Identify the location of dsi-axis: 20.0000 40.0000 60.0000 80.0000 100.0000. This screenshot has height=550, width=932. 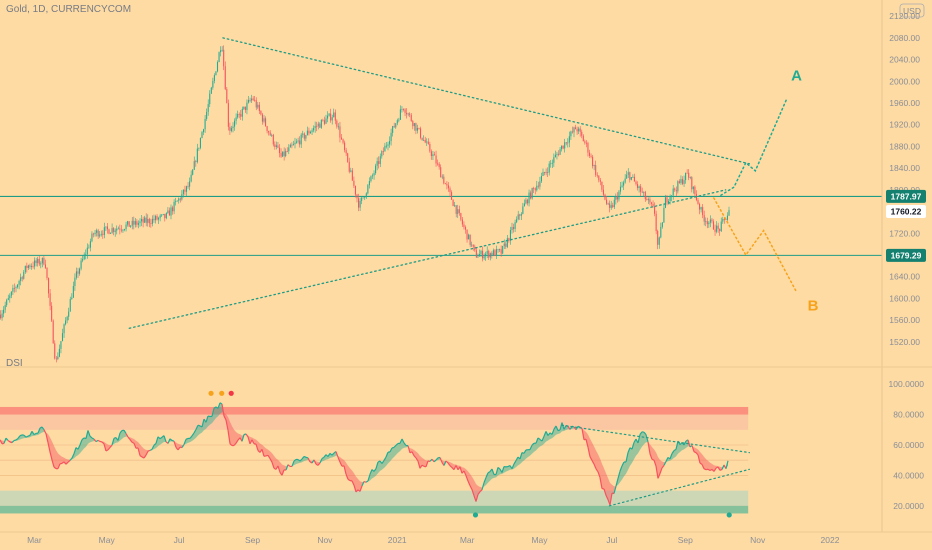
(907, 445).